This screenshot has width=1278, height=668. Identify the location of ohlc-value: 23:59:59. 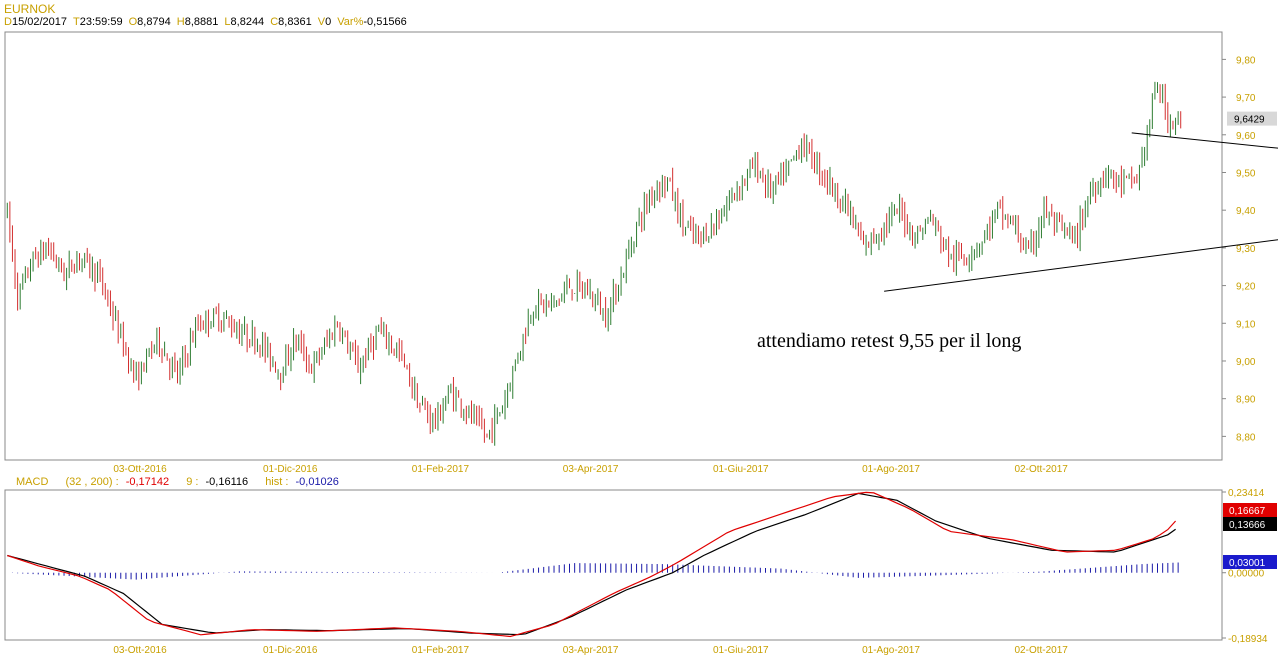
(101, 22).